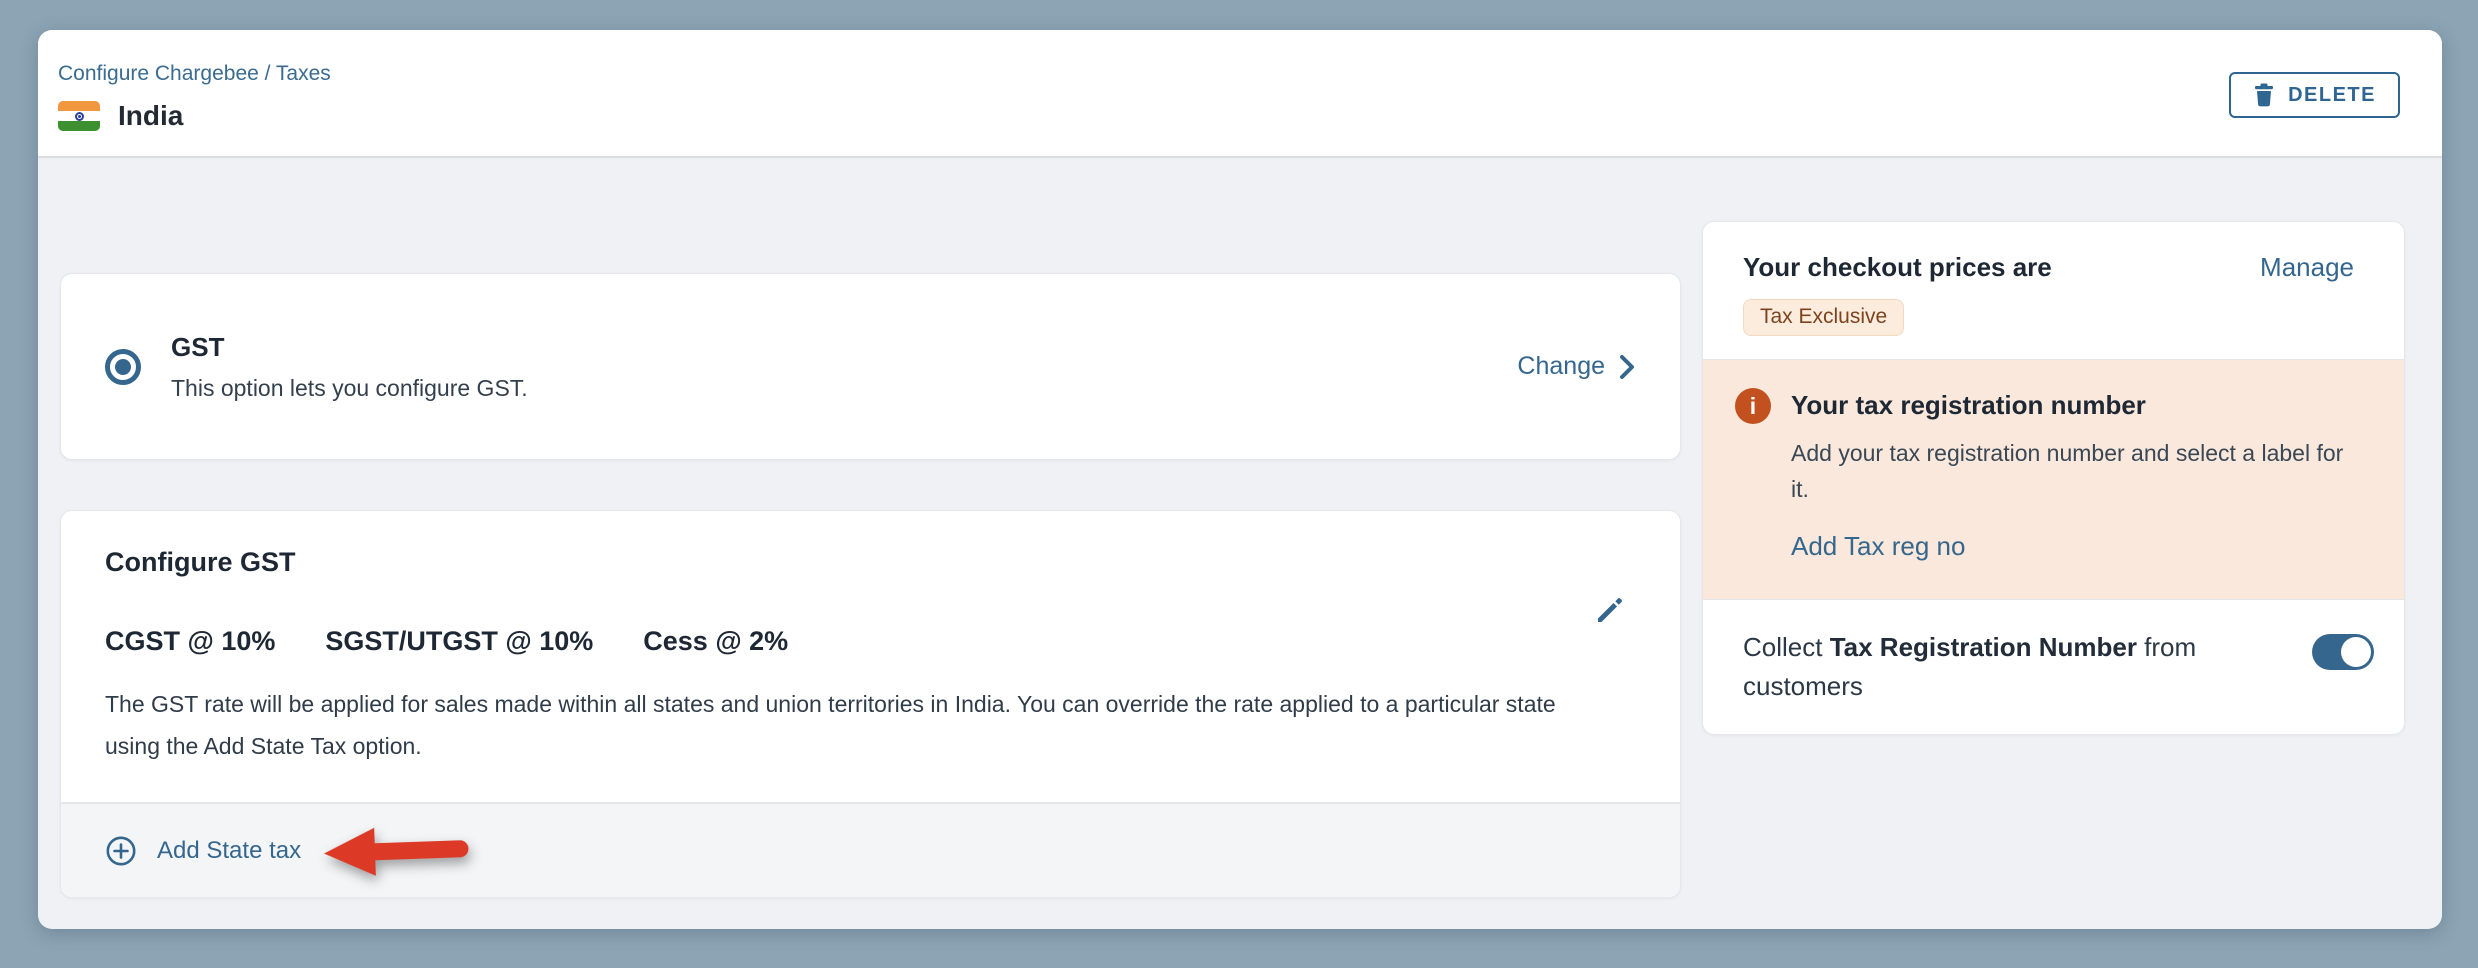  What do you see at coordinates (2307, 267) in the screenshot?
I see `manage-link: Manage` at bounding box center [2307, 267].